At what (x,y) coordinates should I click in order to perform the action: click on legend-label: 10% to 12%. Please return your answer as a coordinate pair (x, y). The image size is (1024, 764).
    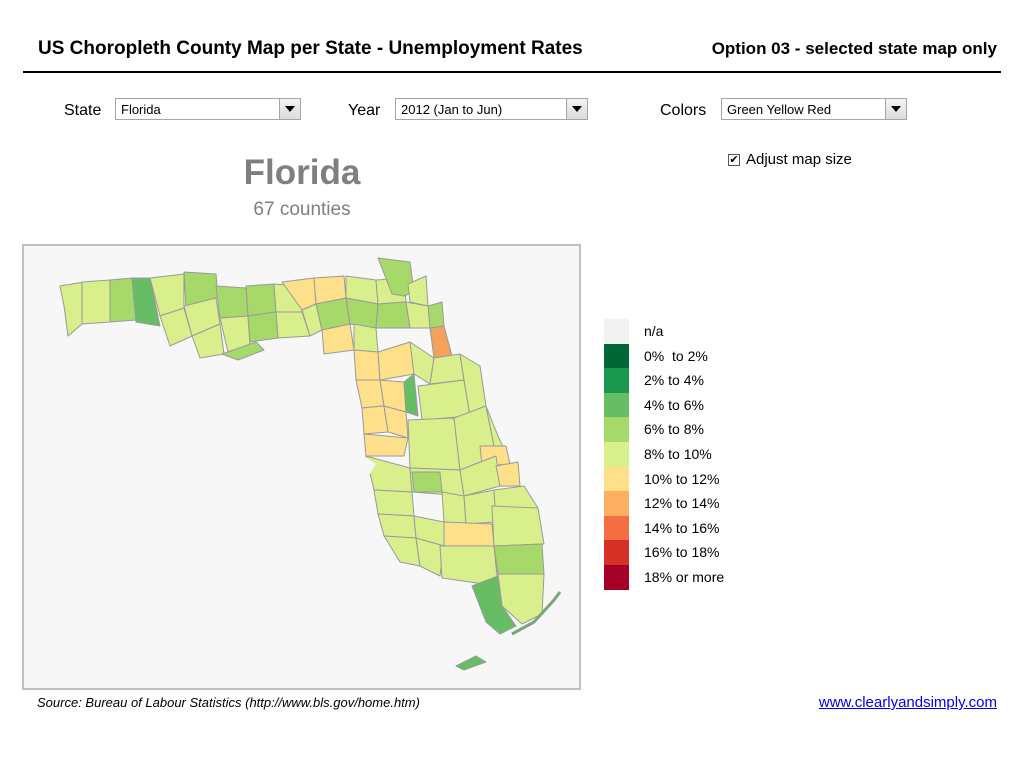
    Looking at the image, I should click on (682, 478).